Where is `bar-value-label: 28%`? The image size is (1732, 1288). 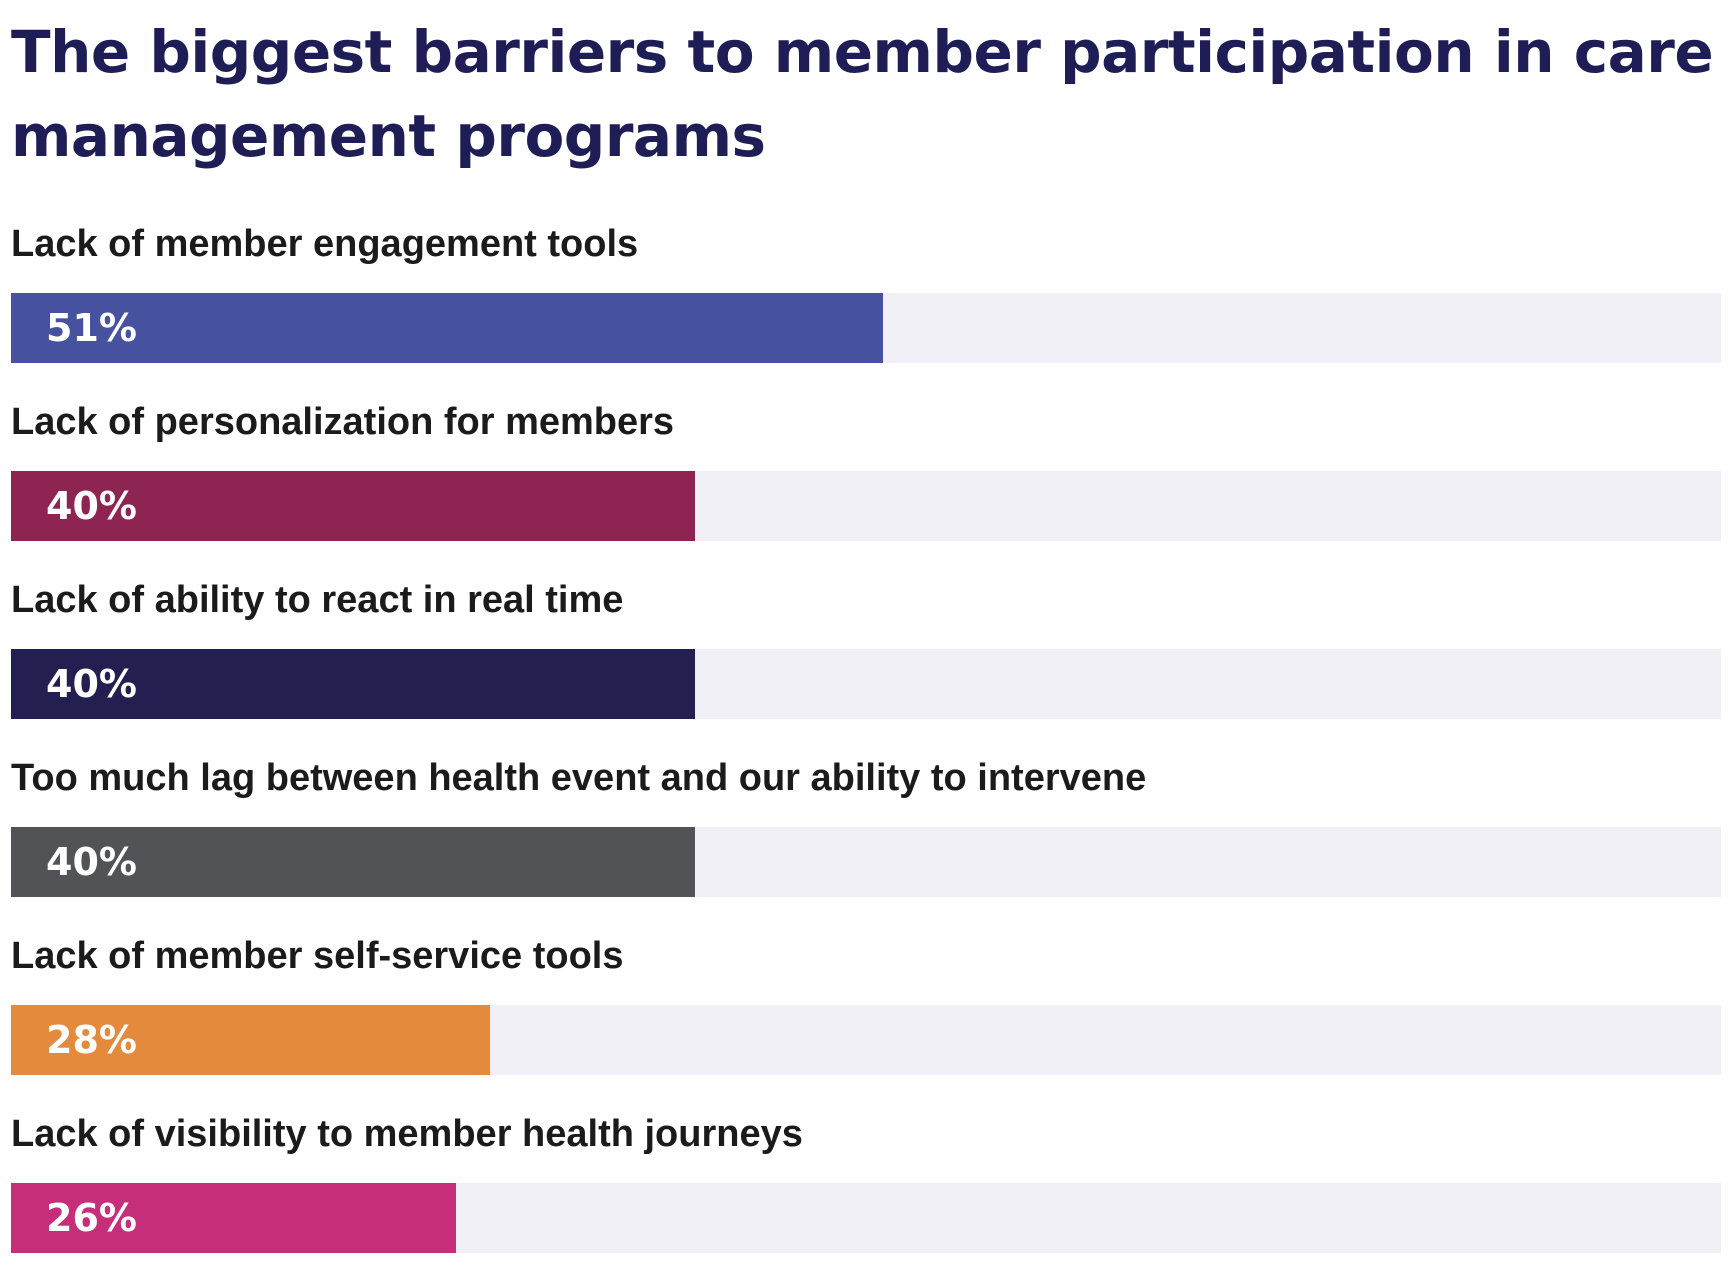 bar-value-label: 28% is located at coordinates (91, 1040).